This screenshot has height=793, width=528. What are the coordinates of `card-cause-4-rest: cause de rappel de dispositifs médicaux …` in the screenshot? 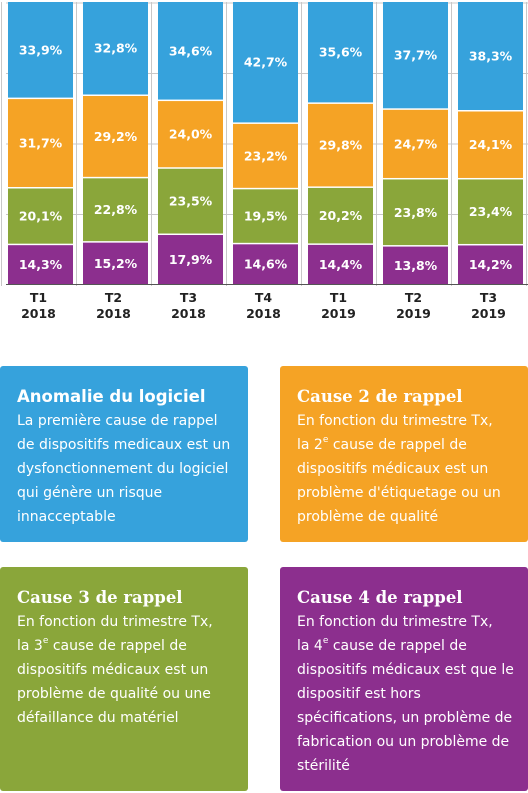 It's located at (405, 706).